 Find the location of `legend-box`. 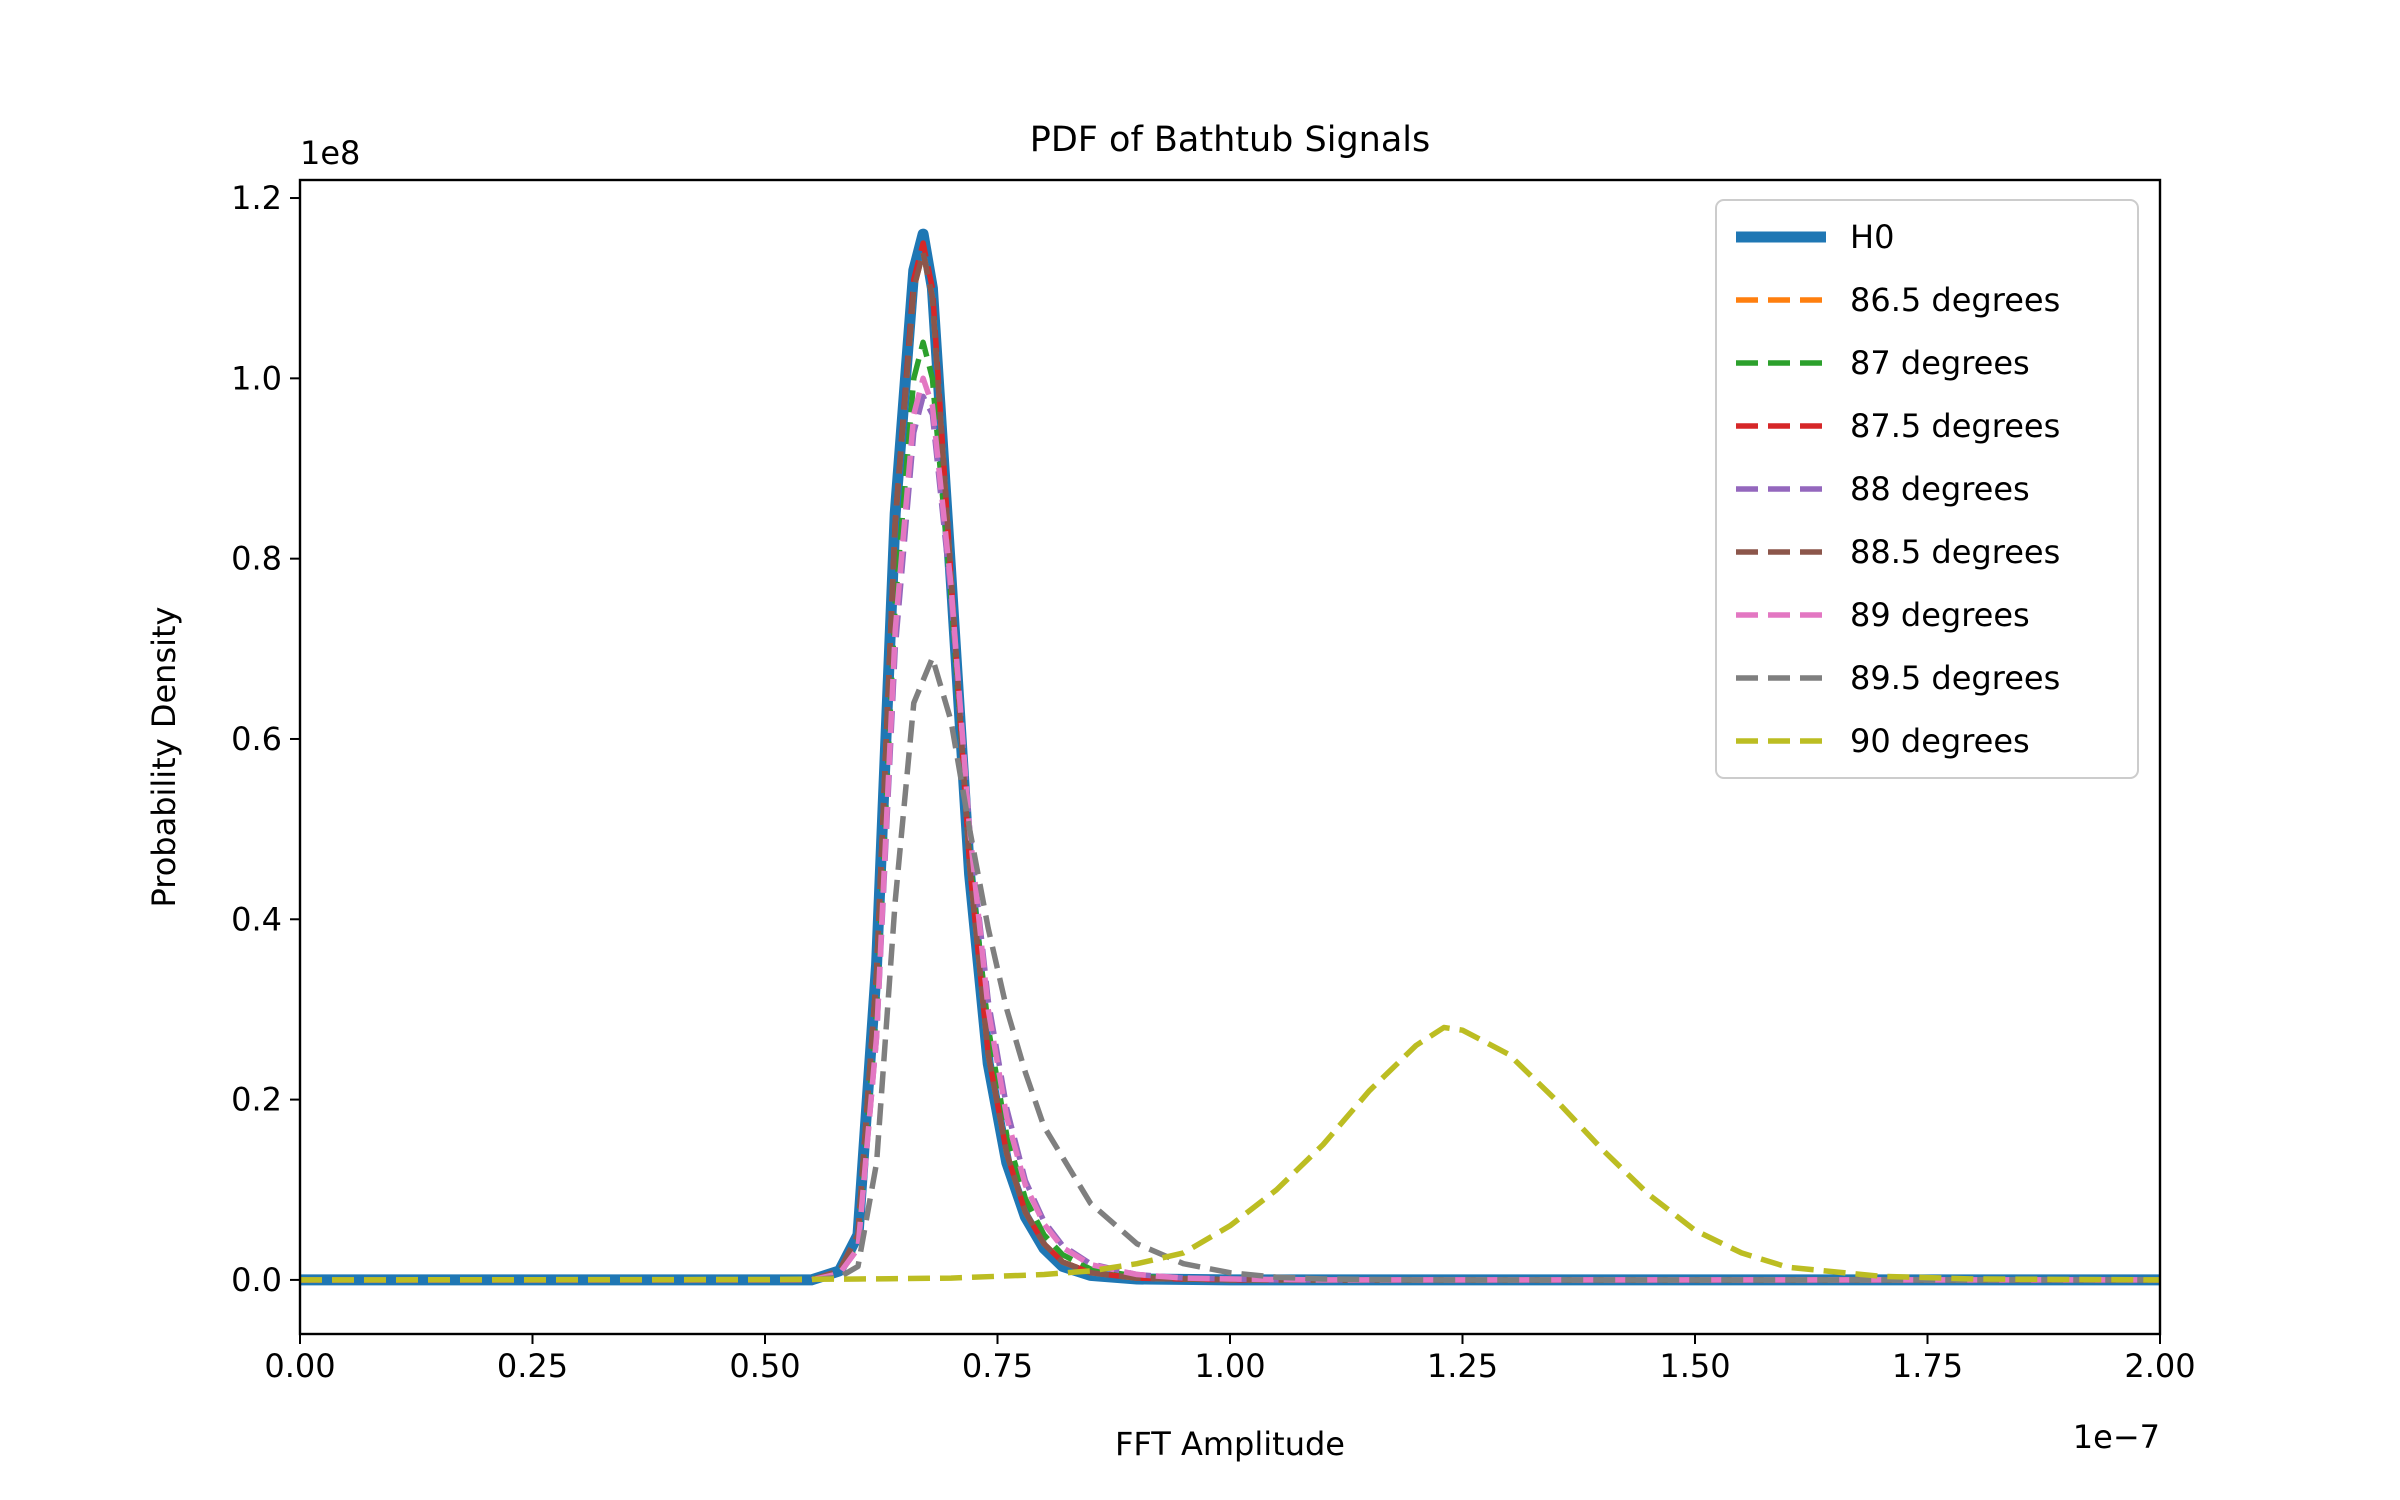

legend-box is located at coordinates (1927, 489).